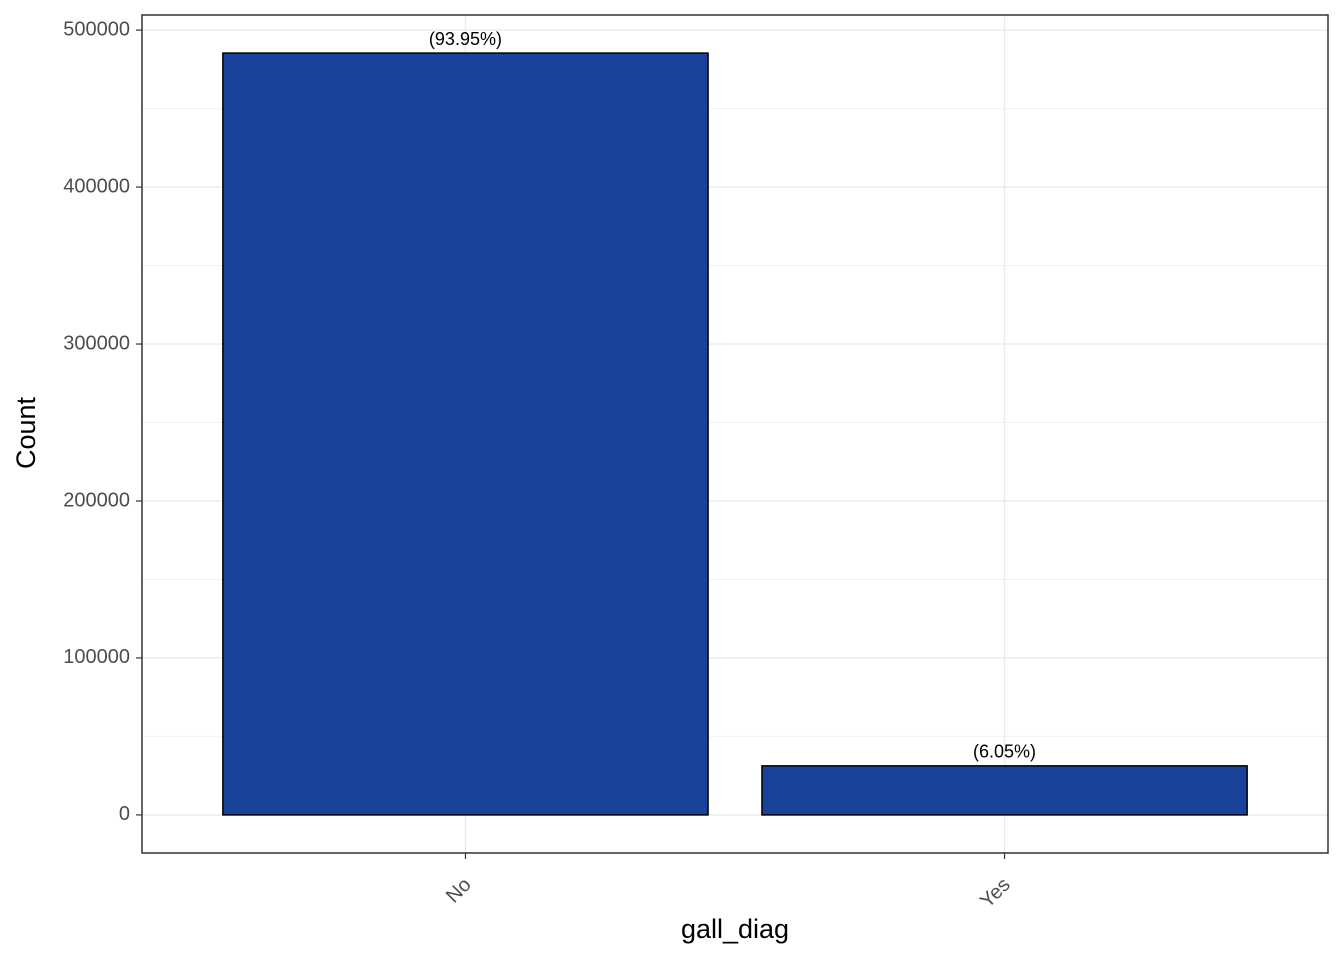 This screenshot has height=965, width=1344. What do you see at coordinates (735, 929) in the screenshot?
I see `x-axis-title: gall_diag` at bounding box center [735, 929].